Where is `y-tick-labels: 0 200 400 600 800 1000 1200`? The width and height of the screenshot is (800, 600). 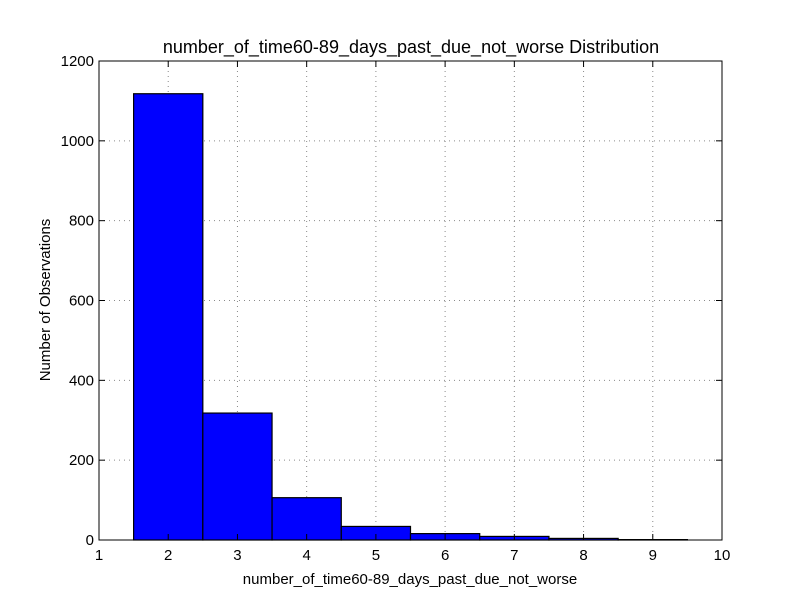 y-tick-labels: 0 200 400 600 800 1000 1200 is located at coordinates (77, 301).